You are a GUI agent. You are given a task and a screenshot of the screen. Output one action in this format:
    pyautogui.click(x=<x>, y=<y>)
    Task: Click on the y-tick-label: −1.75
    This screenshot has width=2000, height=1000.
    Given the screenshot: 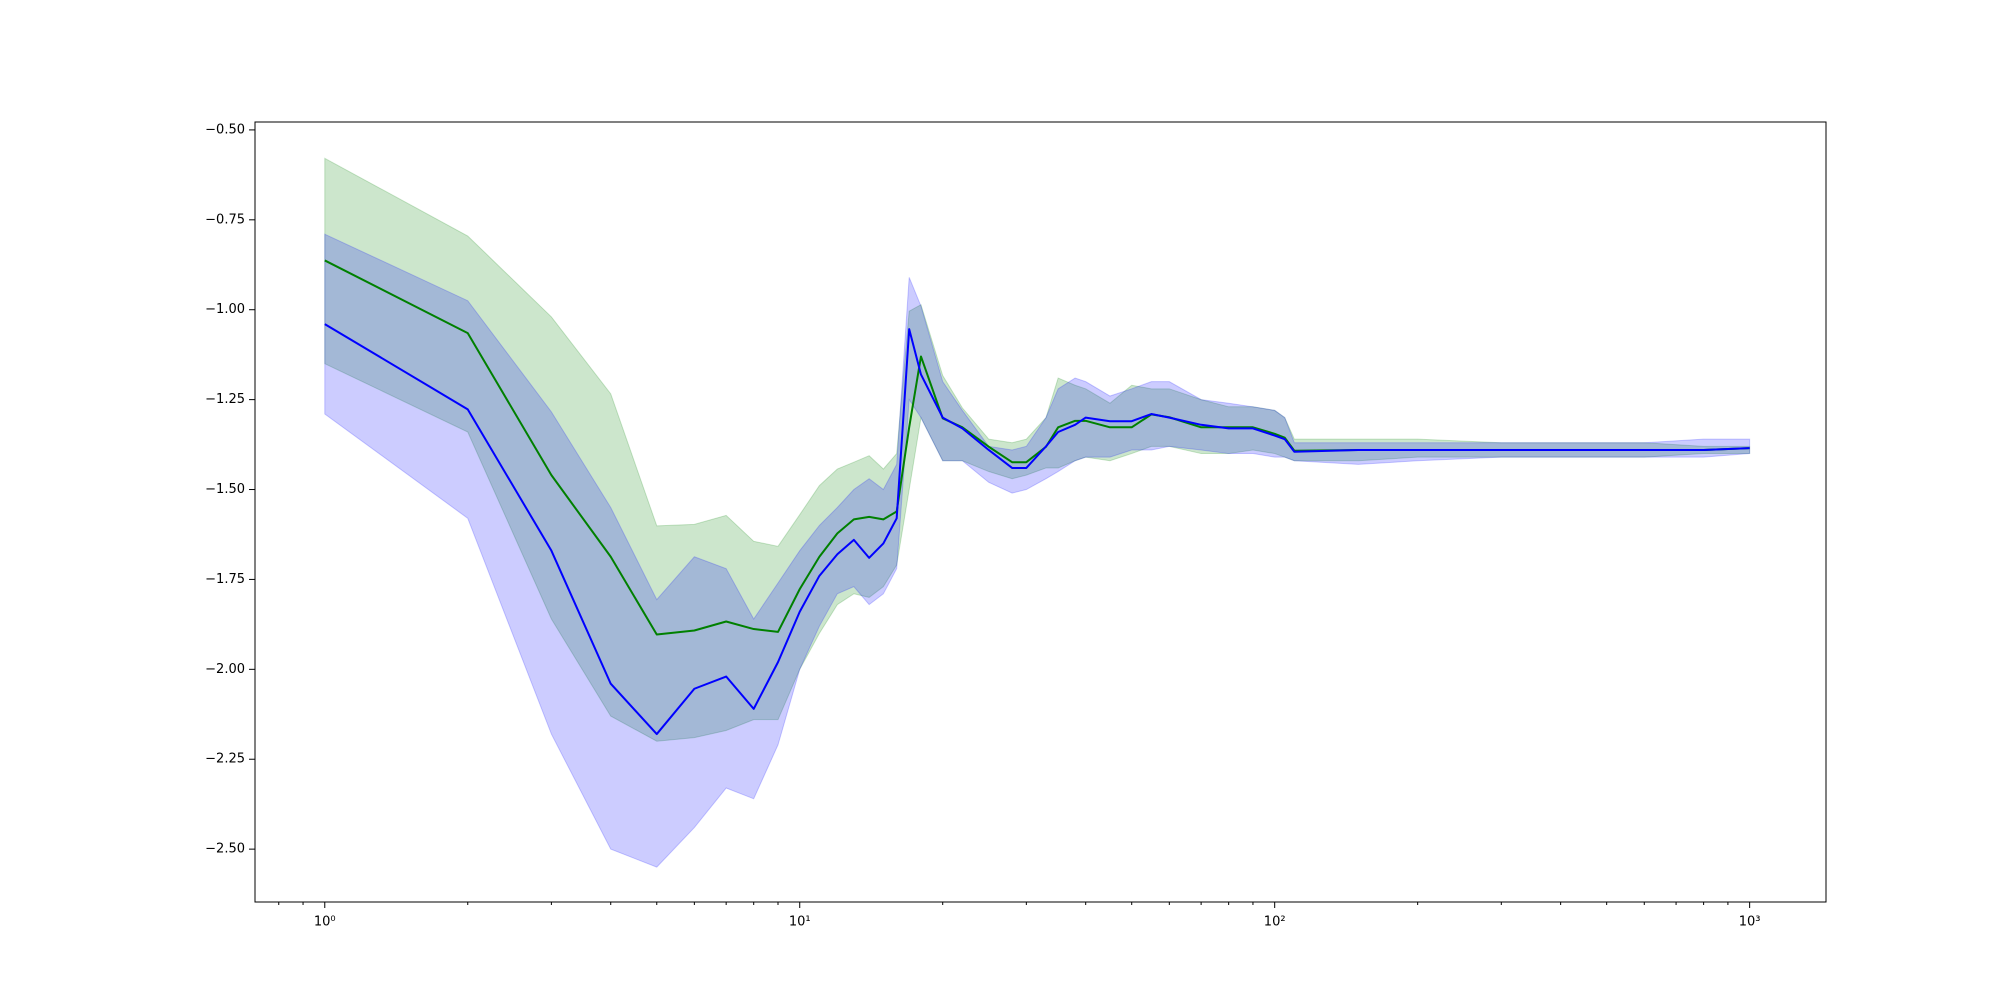 What is the action you would take?
    pyautogui.click(x=225, y=579)
    